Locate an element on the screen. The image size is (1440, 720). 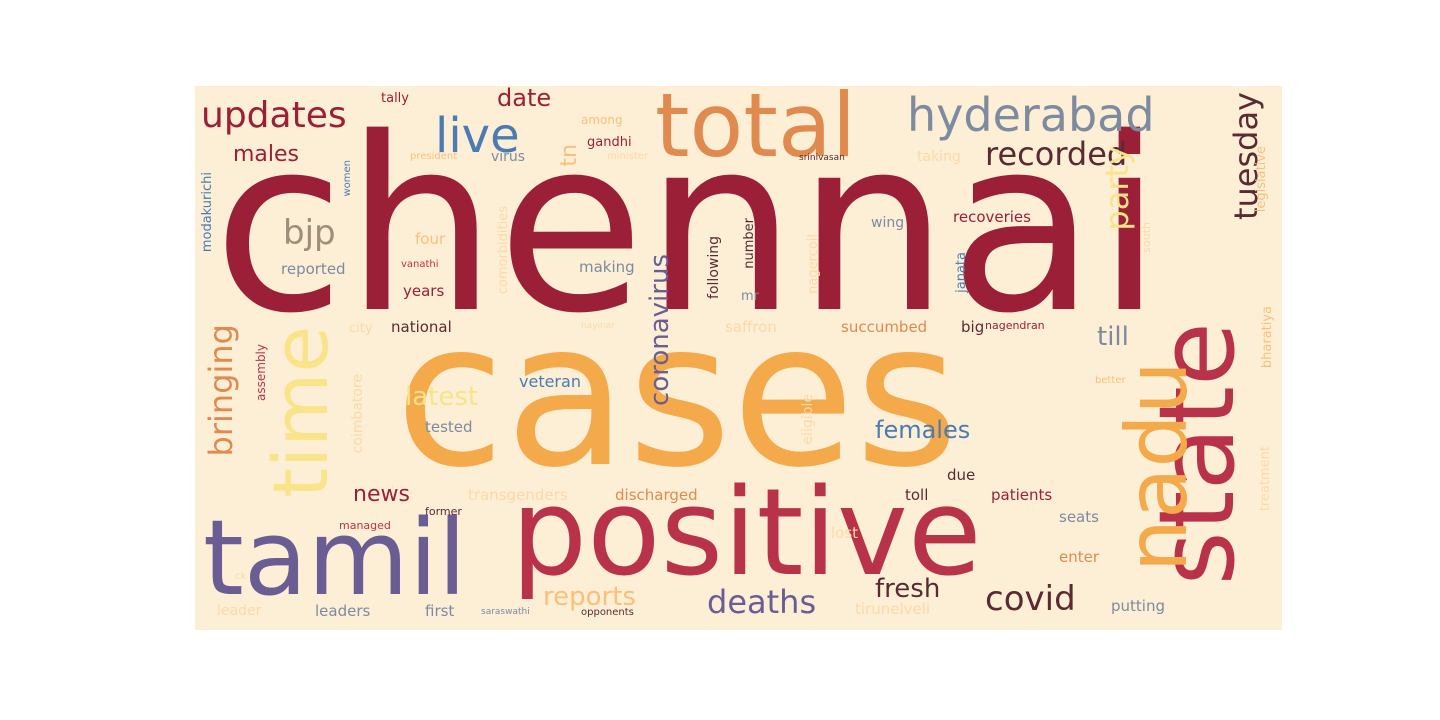
word-wing: wing is located at coordinates (888, 223).